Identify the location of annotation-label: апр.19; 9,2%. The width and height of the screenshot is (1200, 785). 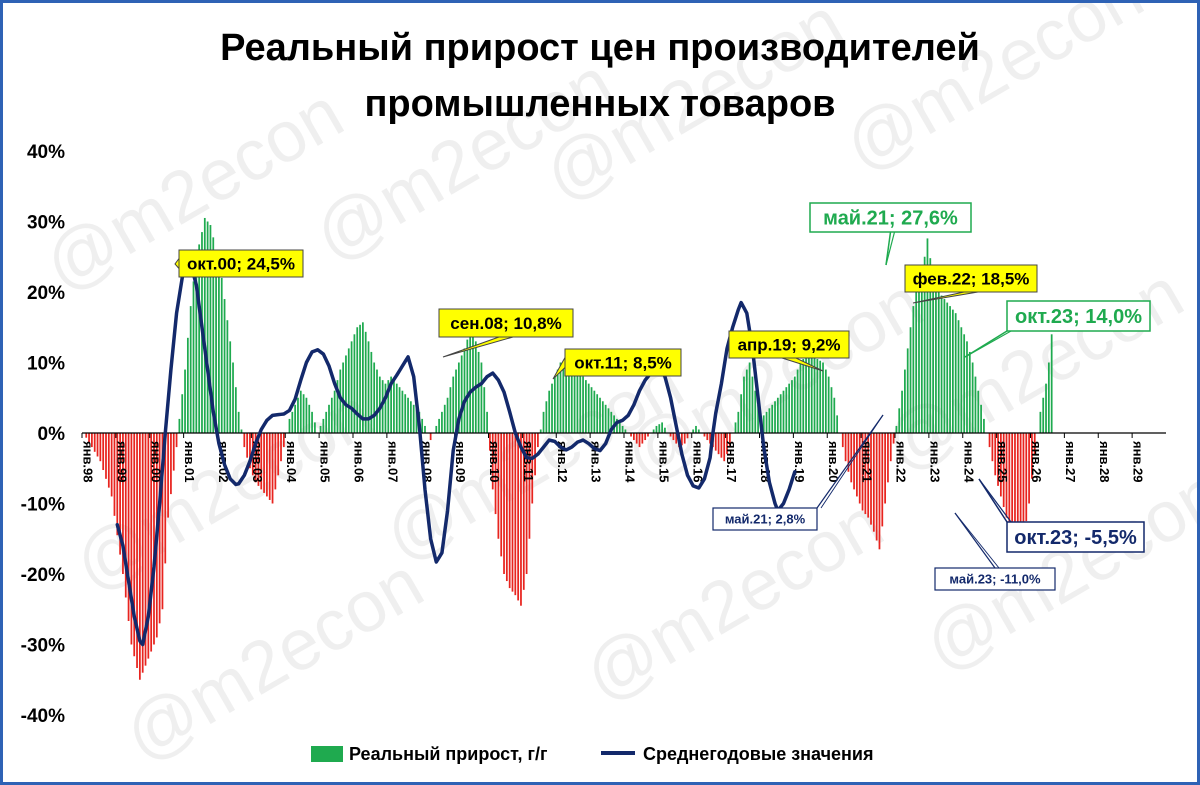
(789, 345).